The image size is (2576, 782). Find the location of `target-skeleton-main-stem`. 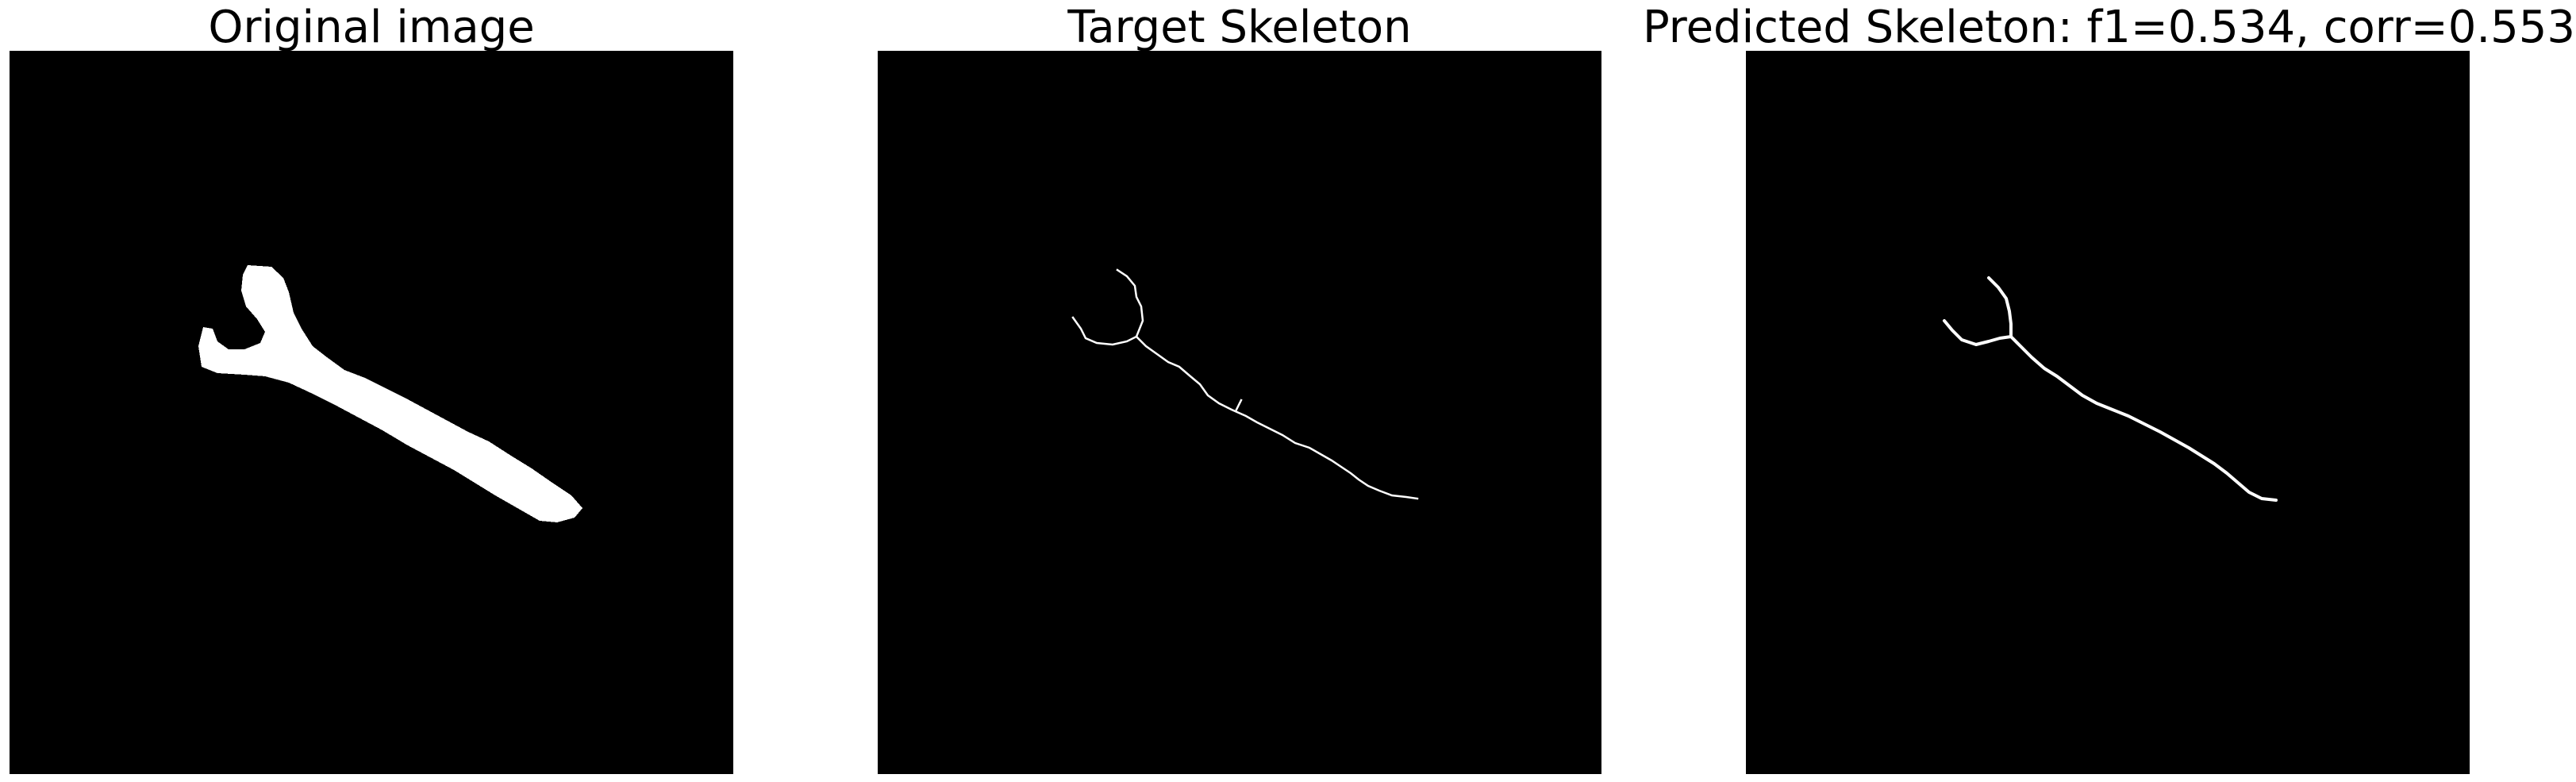

target-skeleton-main-stem is located at coordinates (1277, 417).